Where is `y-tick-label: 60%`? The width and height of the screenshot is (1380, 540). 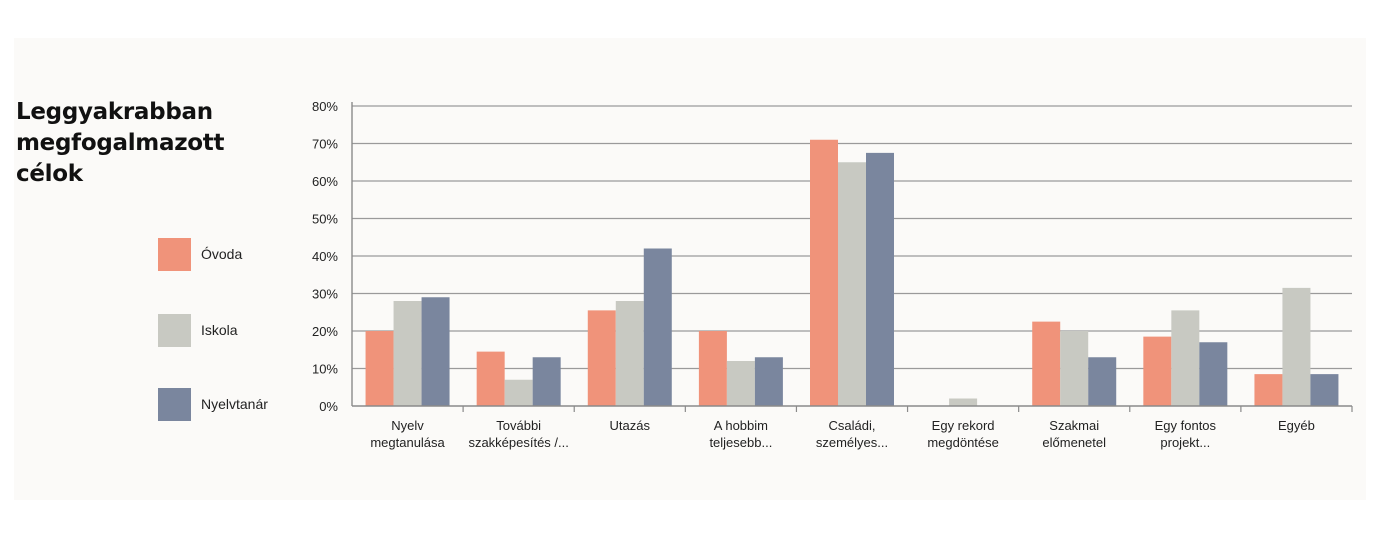
y-tick-label: 60% is located at coordinates (325, 181).